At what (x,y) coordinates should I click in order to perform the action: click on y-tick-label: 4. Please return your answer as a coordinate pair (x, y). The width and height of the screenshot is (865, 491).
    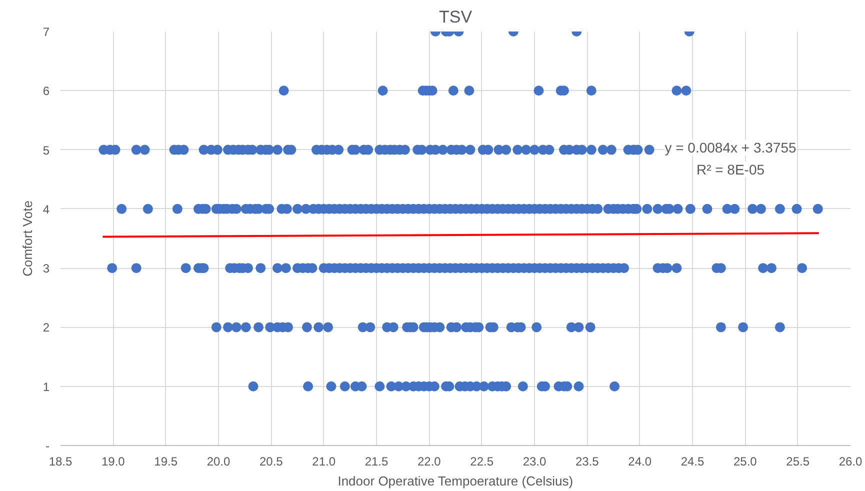
    Looking at the image, I should click on (46, 209).